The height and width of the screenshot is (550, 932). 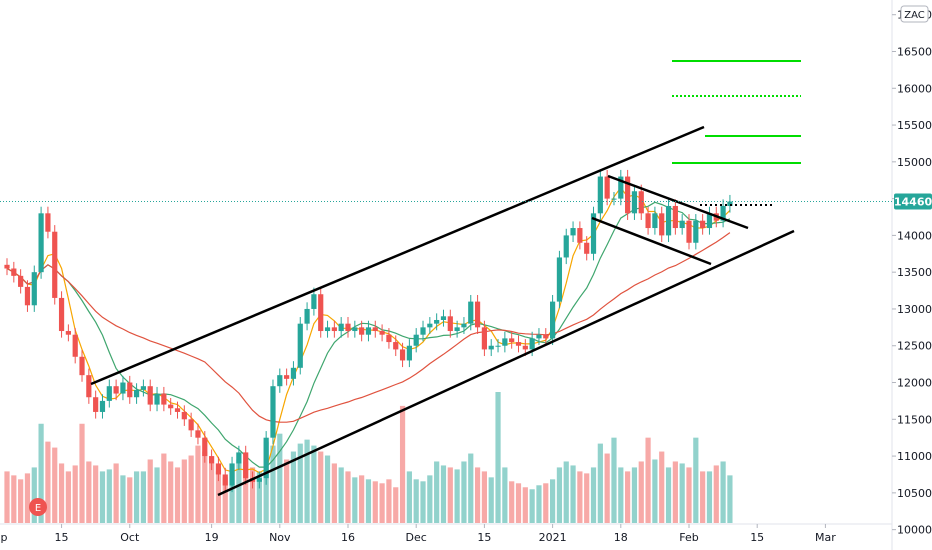 What do you see at coordinates (914, 493) in the screenshot?
I see `y-tick-label: 10500` at bounding box center [914, 493].